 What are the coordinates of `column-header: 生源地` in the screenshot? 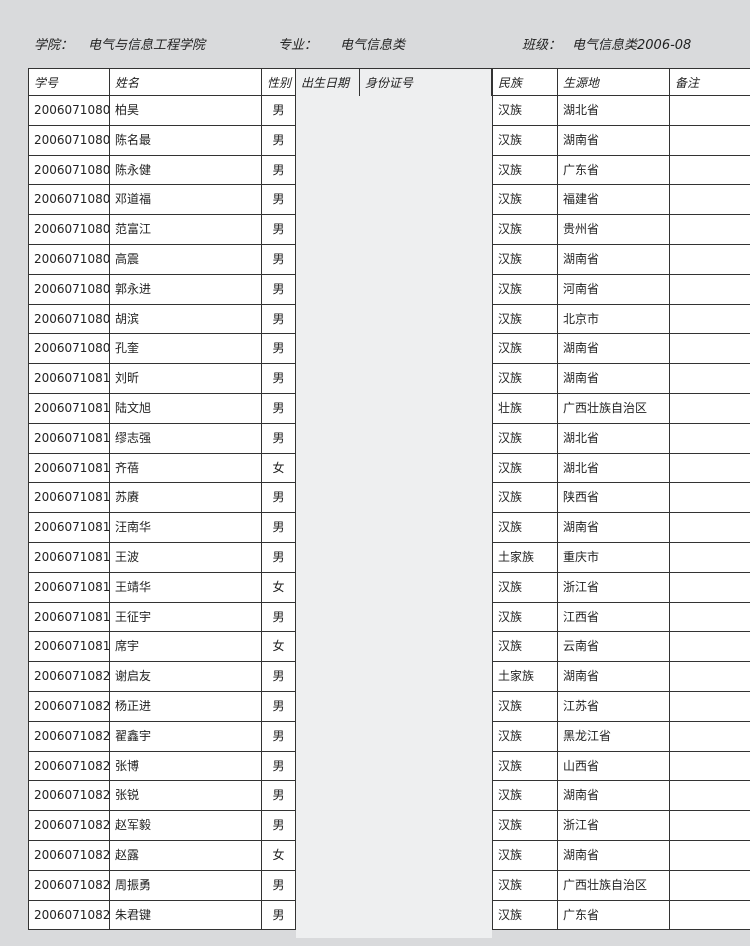 It's located at (614, 82).